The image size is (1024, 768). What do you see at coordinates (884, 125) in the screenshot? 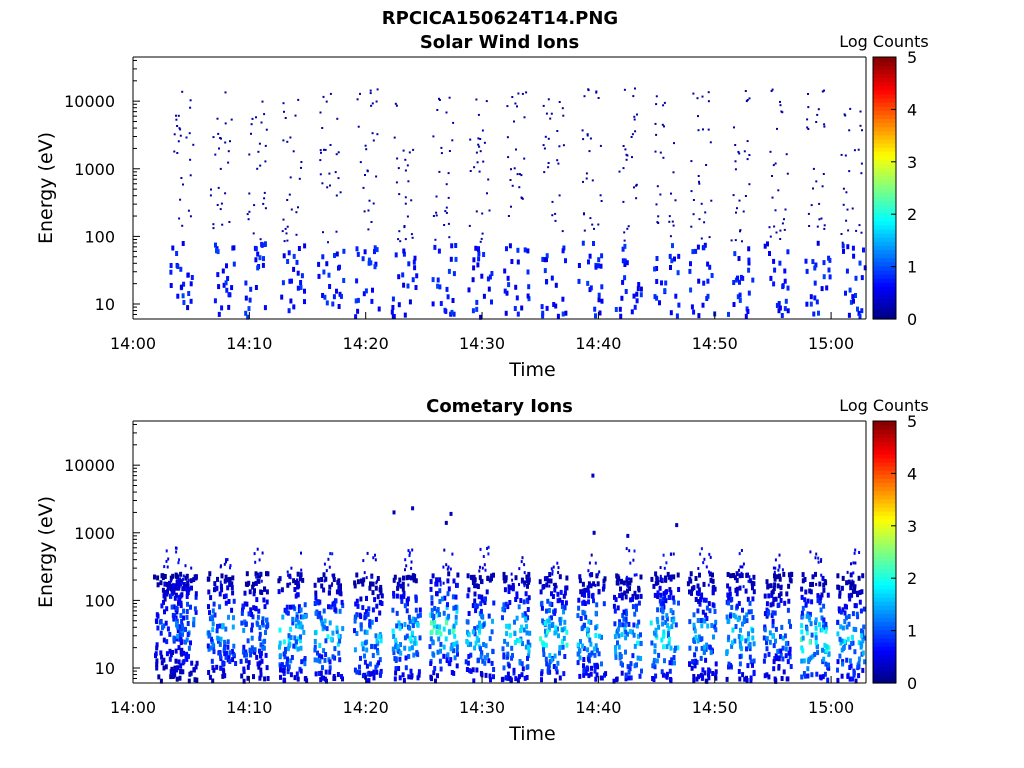
I see `solar-wind-colorbar-step` at bounding box center [884, 125].